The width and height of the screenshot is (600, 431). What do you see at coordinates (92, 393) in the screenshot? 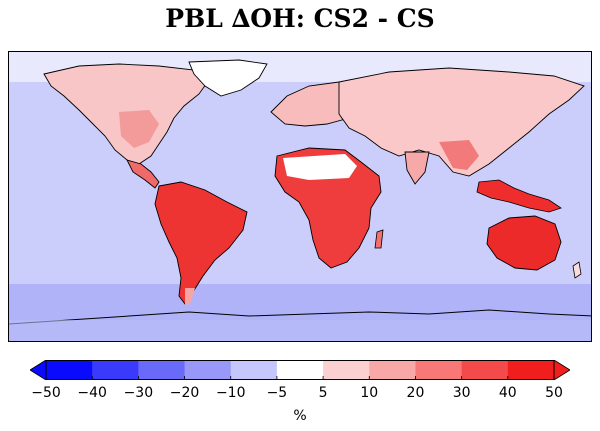
I see `colorbar-tick-label: −40` at bounding box center [92, 393].